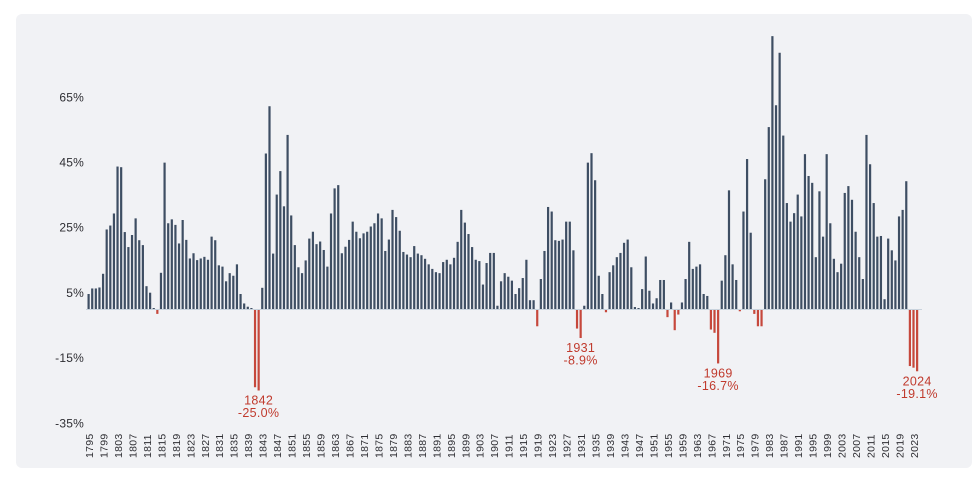 This screenshot has width=972, height=489. I want to click on x-axis-tick-label: 2007, so click(857, 445).